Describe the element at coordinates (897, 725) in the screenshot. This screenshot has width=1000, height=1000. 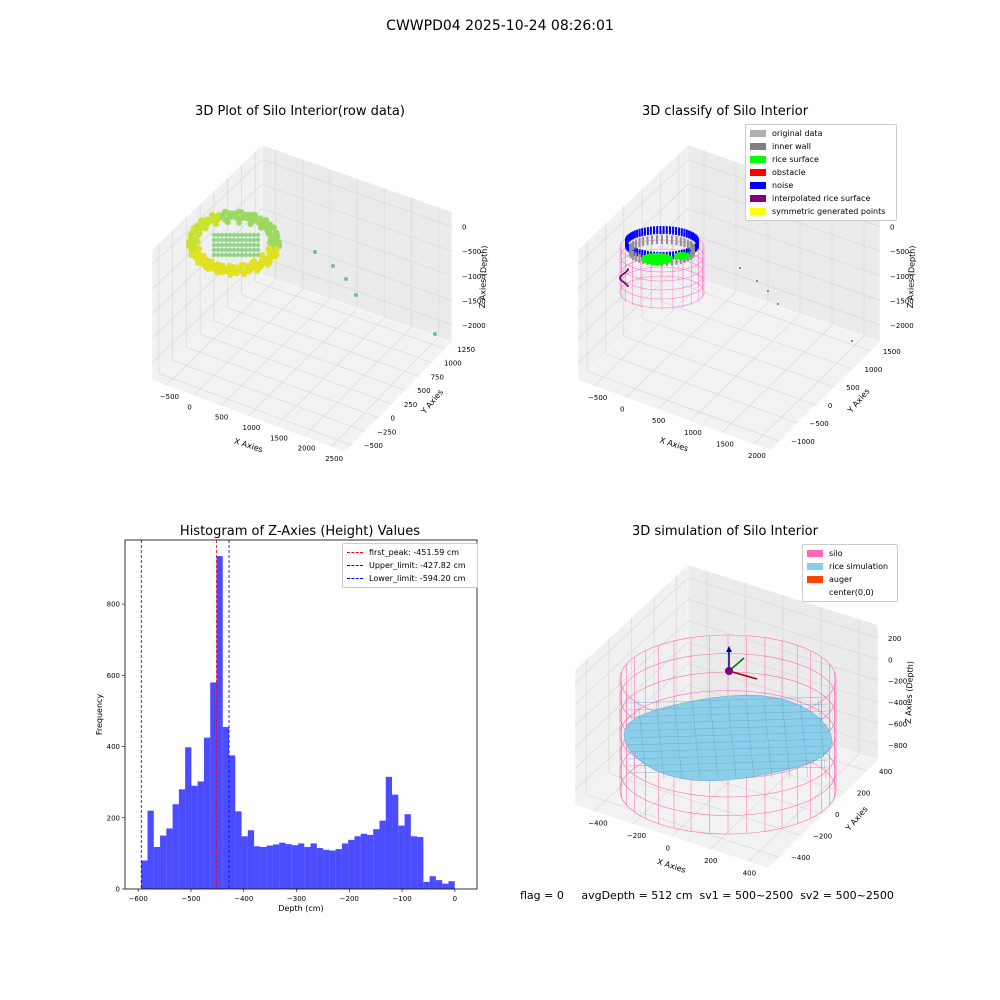
I see `z-tick-label: −600` at that location.